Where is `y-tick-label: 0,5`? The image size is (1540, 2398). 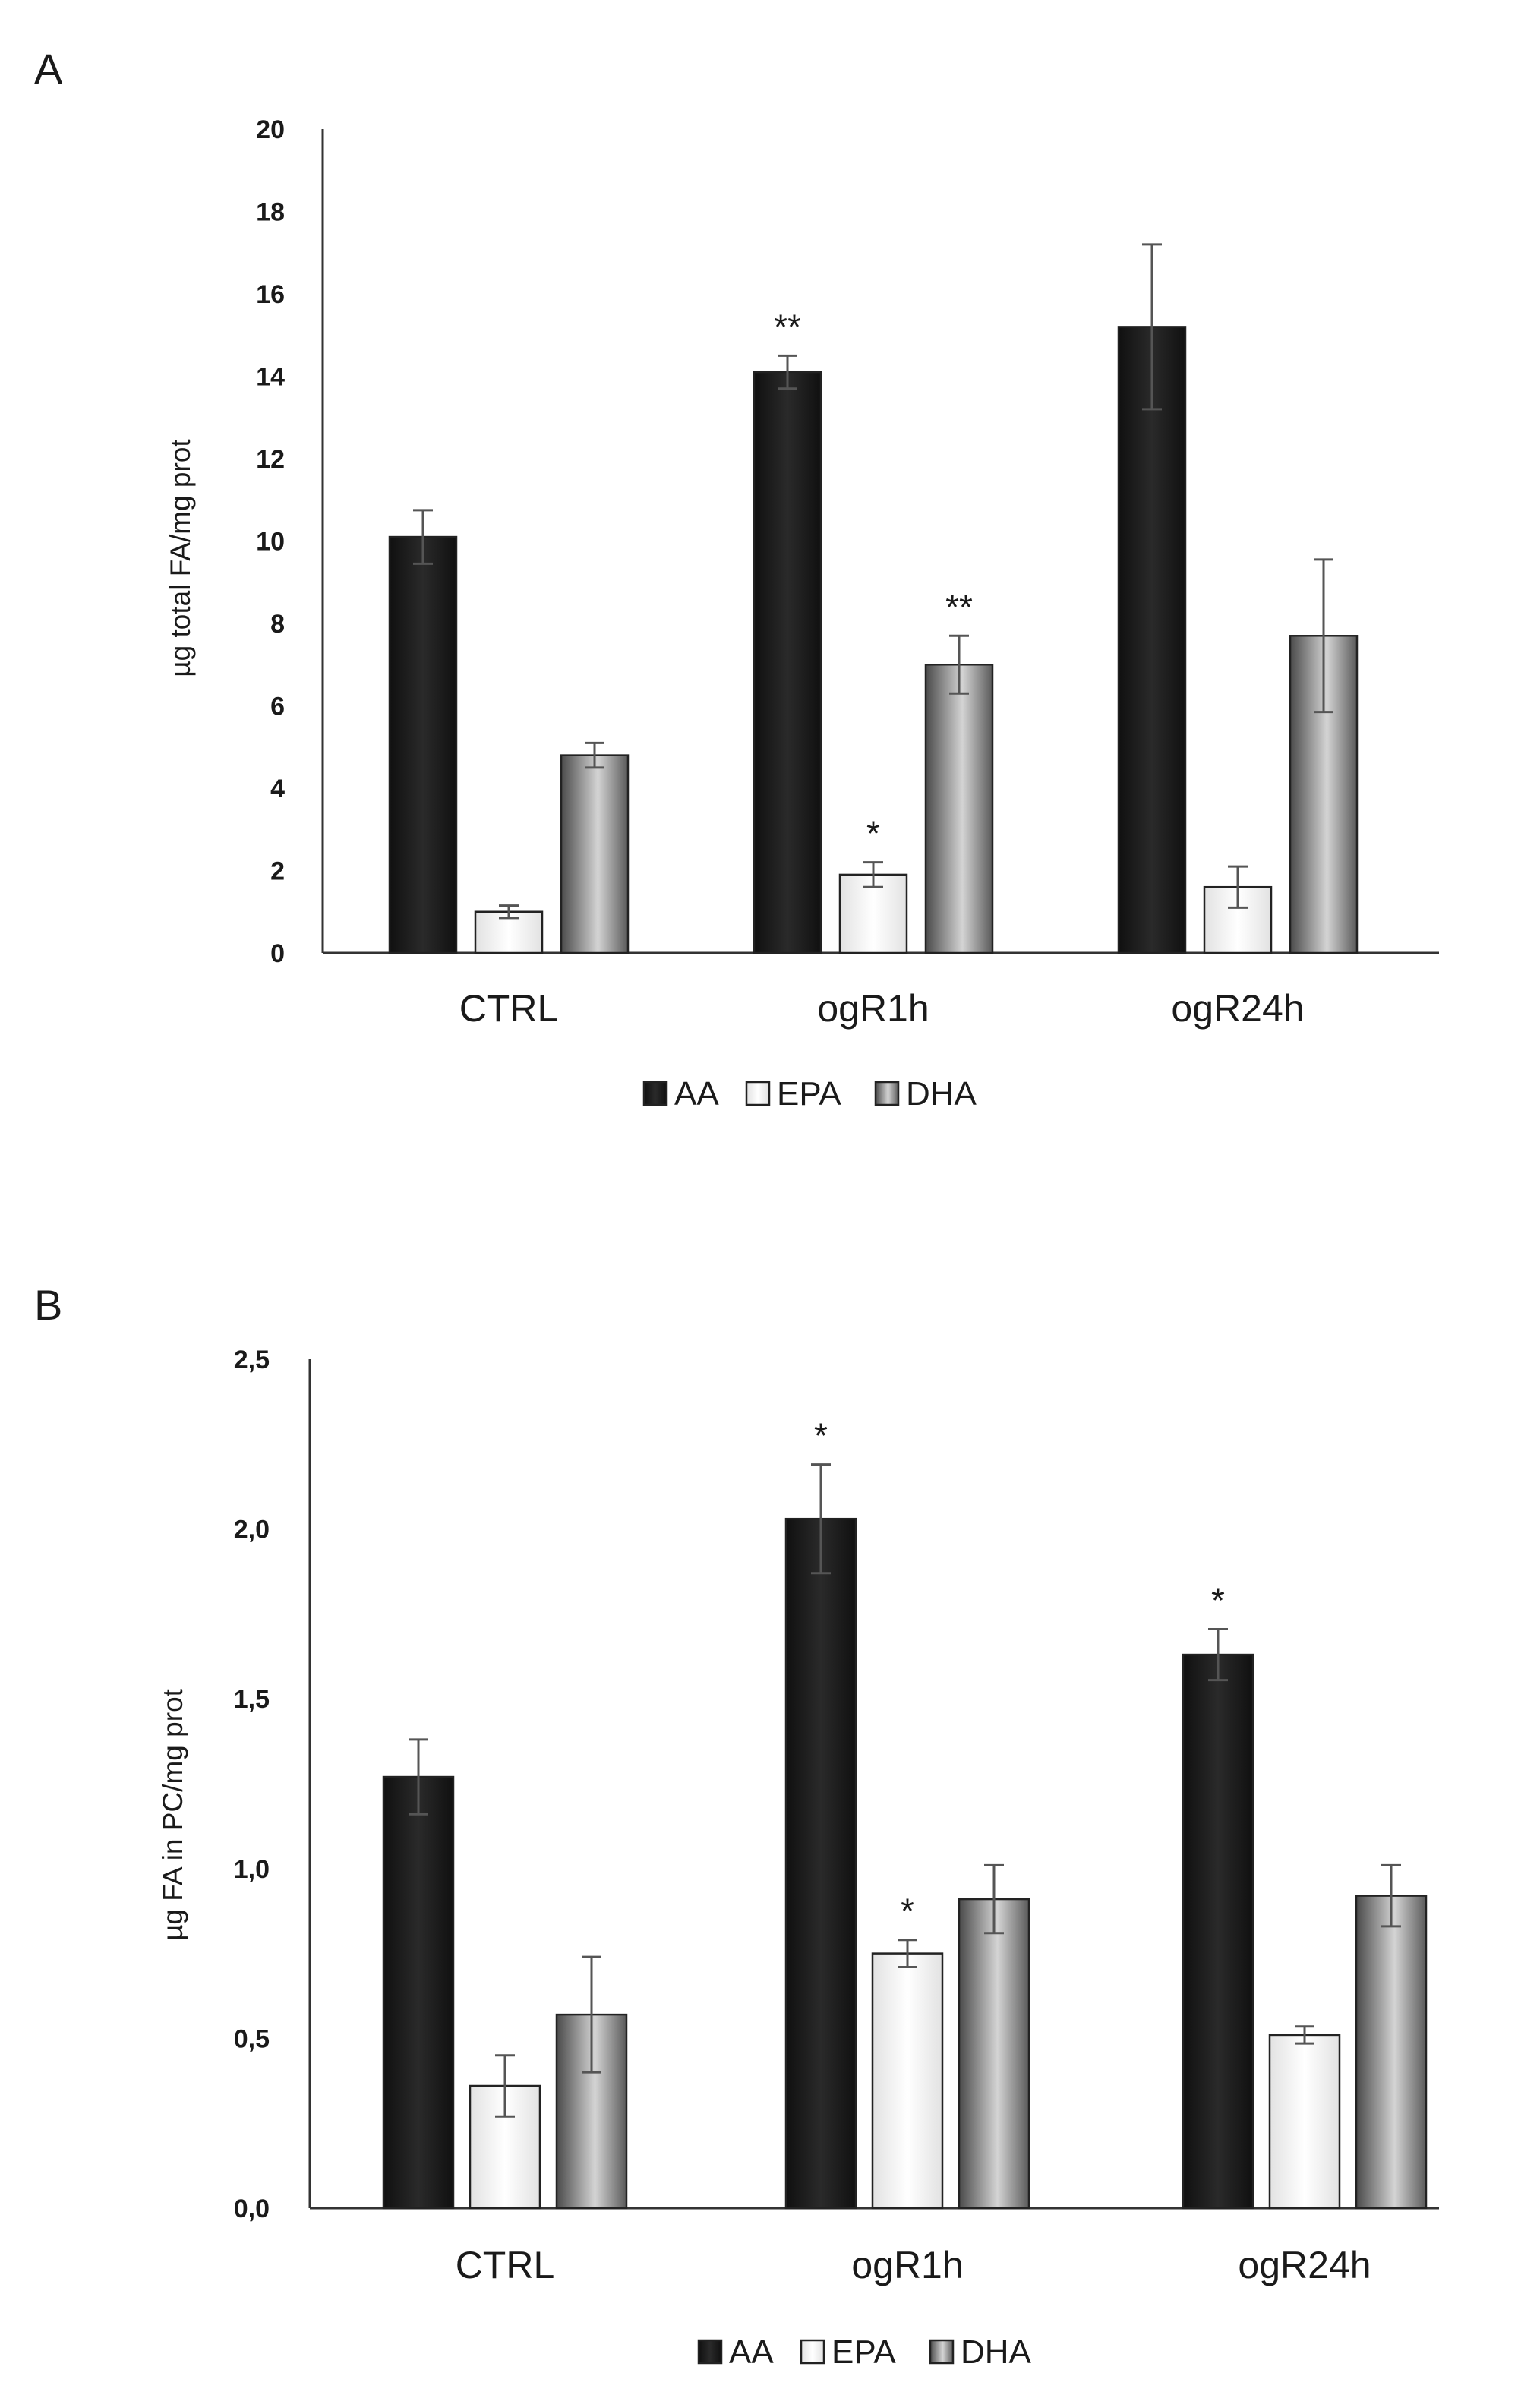
y-tick-label: 0,5 is located at coordinates (252, 2038).